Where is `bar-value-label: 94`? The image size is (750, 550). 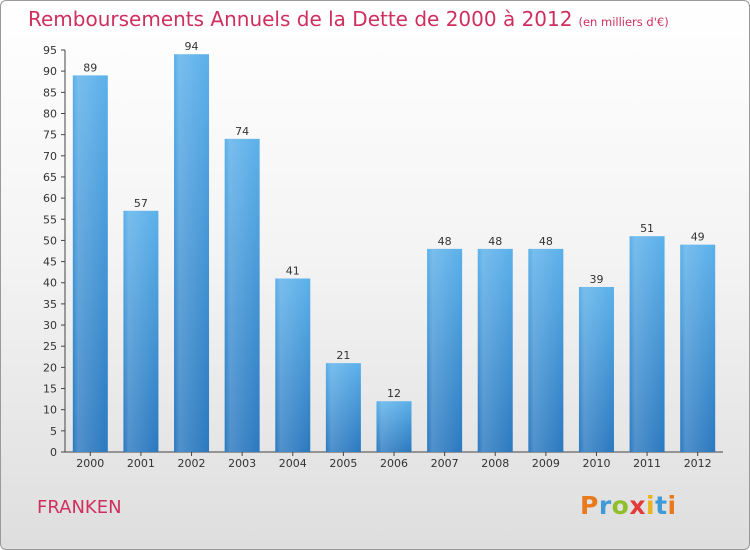 bar-value-label: 94 is located at coordinates (192, 46).